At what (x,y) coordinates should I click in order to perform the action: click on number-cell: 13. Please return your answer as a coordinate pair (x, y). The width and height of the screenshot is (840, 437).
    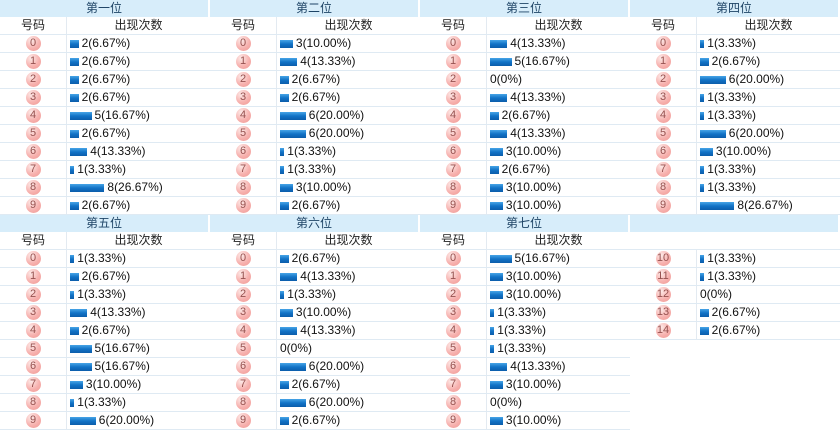
    Looking at the image, I should click on (663, 312).